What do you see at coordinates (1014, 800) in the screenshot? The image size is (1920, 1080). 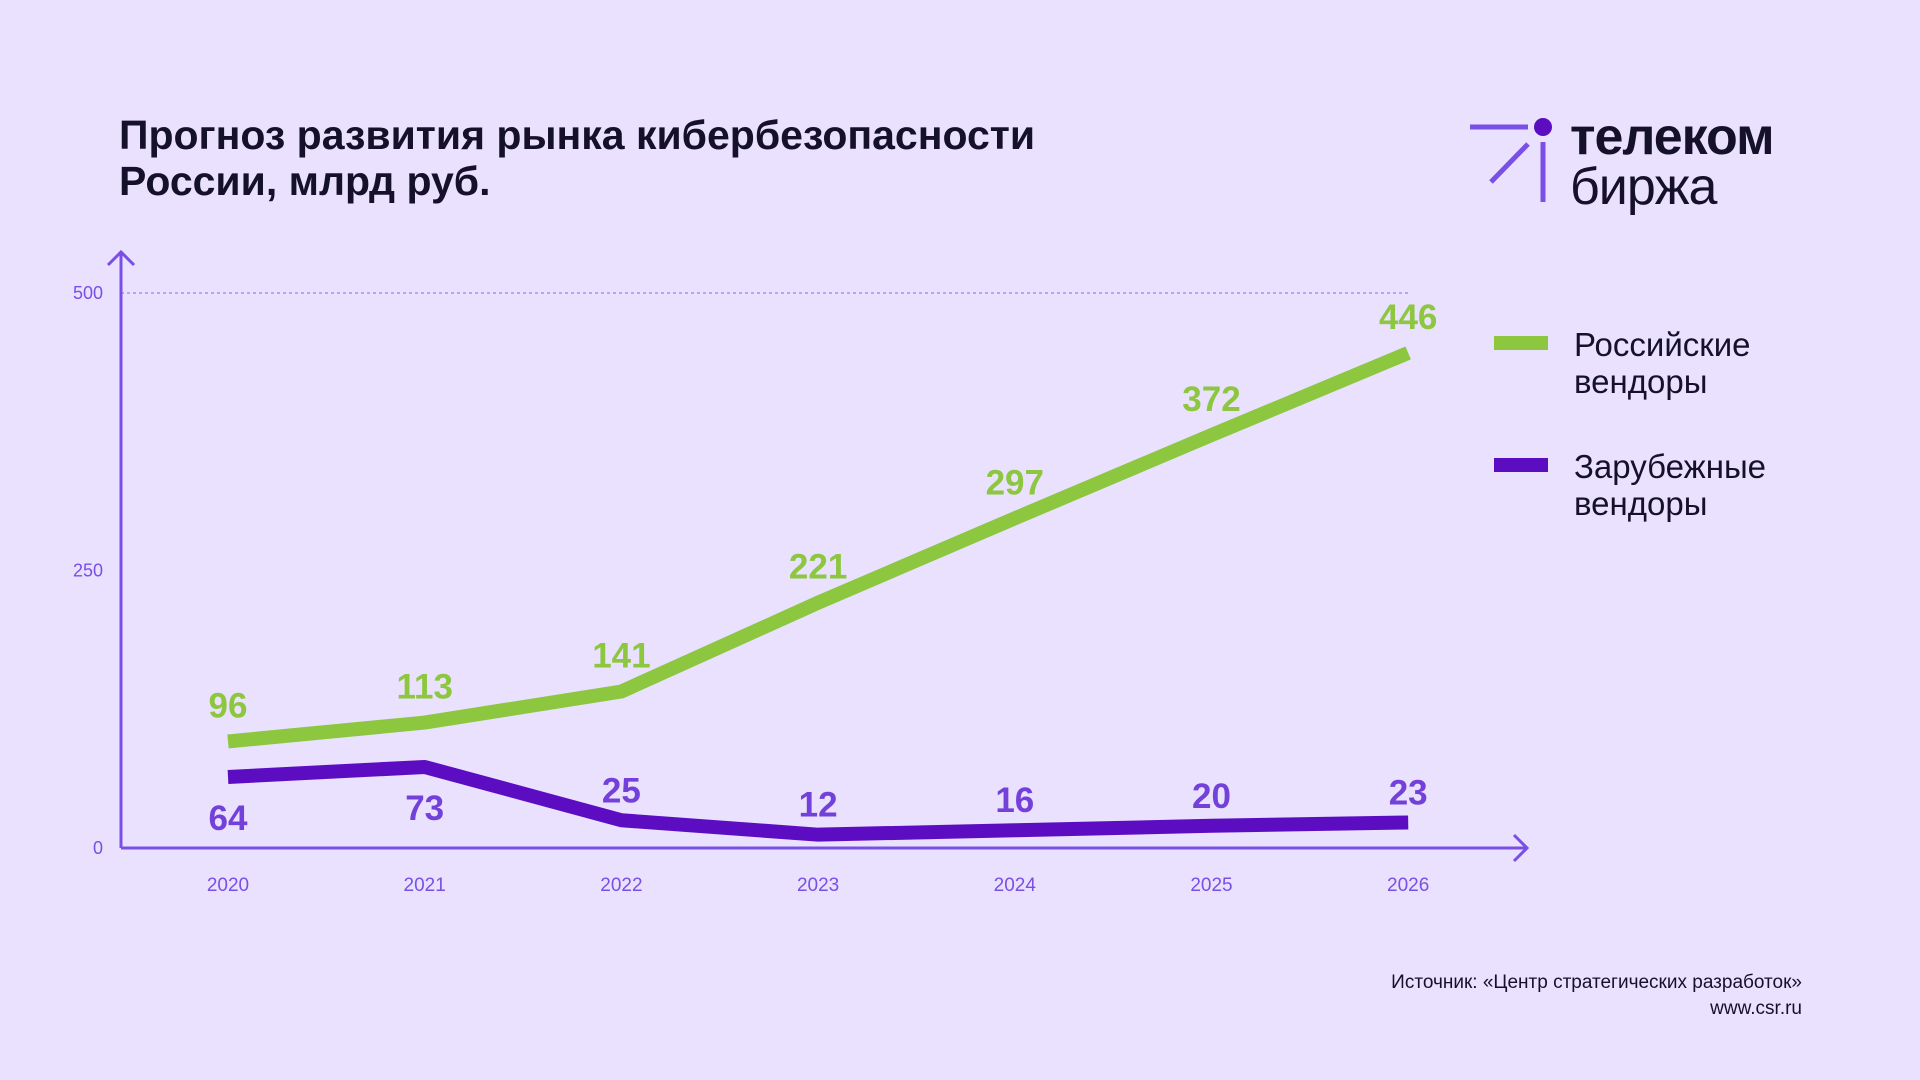 I see `series-foreign-data-label: 16` at bounding box center [1014, 800].